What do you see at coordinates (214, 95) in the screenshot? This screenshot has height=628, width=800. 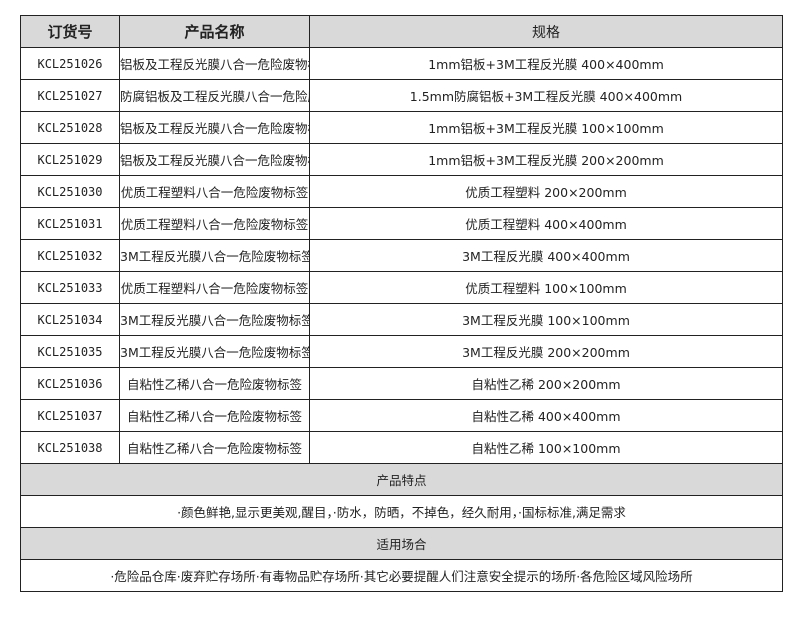 I see `cell-product-name: 防腐铝板及工程反光膜八合一危险废物标签` at bounding box center [214, 95].